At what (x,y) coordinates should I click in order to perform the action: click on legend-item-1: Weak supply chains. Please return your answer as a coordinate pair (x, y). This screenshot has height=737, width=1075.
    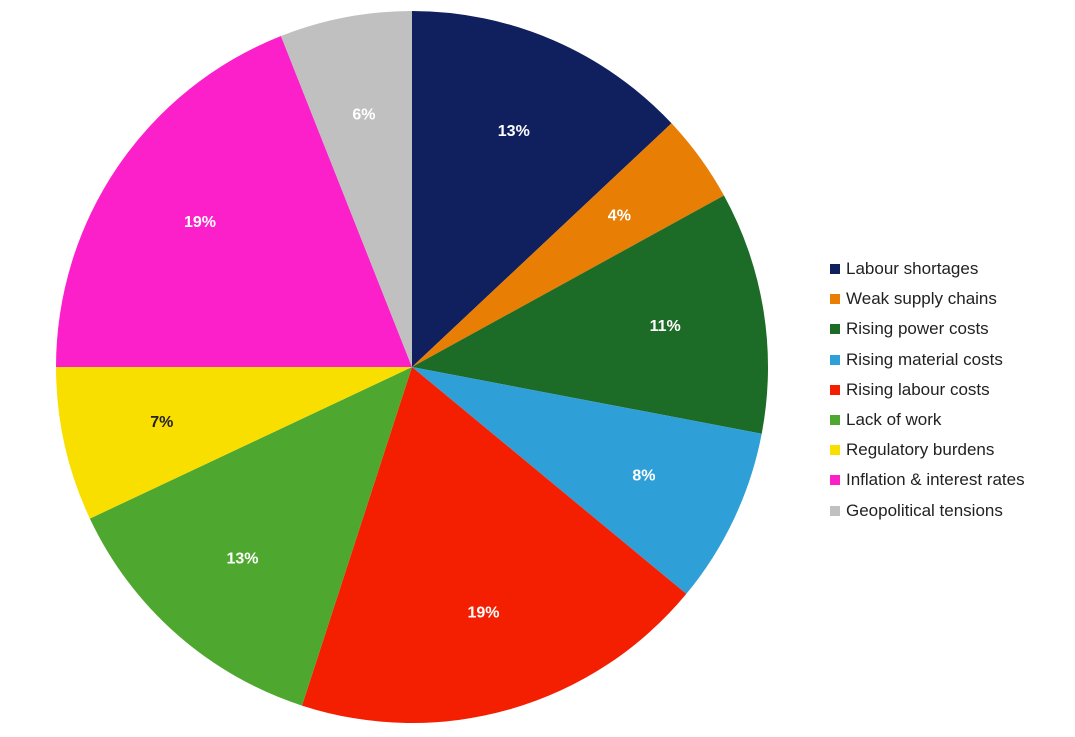
    Looking at the image, I should click on (927, 299).